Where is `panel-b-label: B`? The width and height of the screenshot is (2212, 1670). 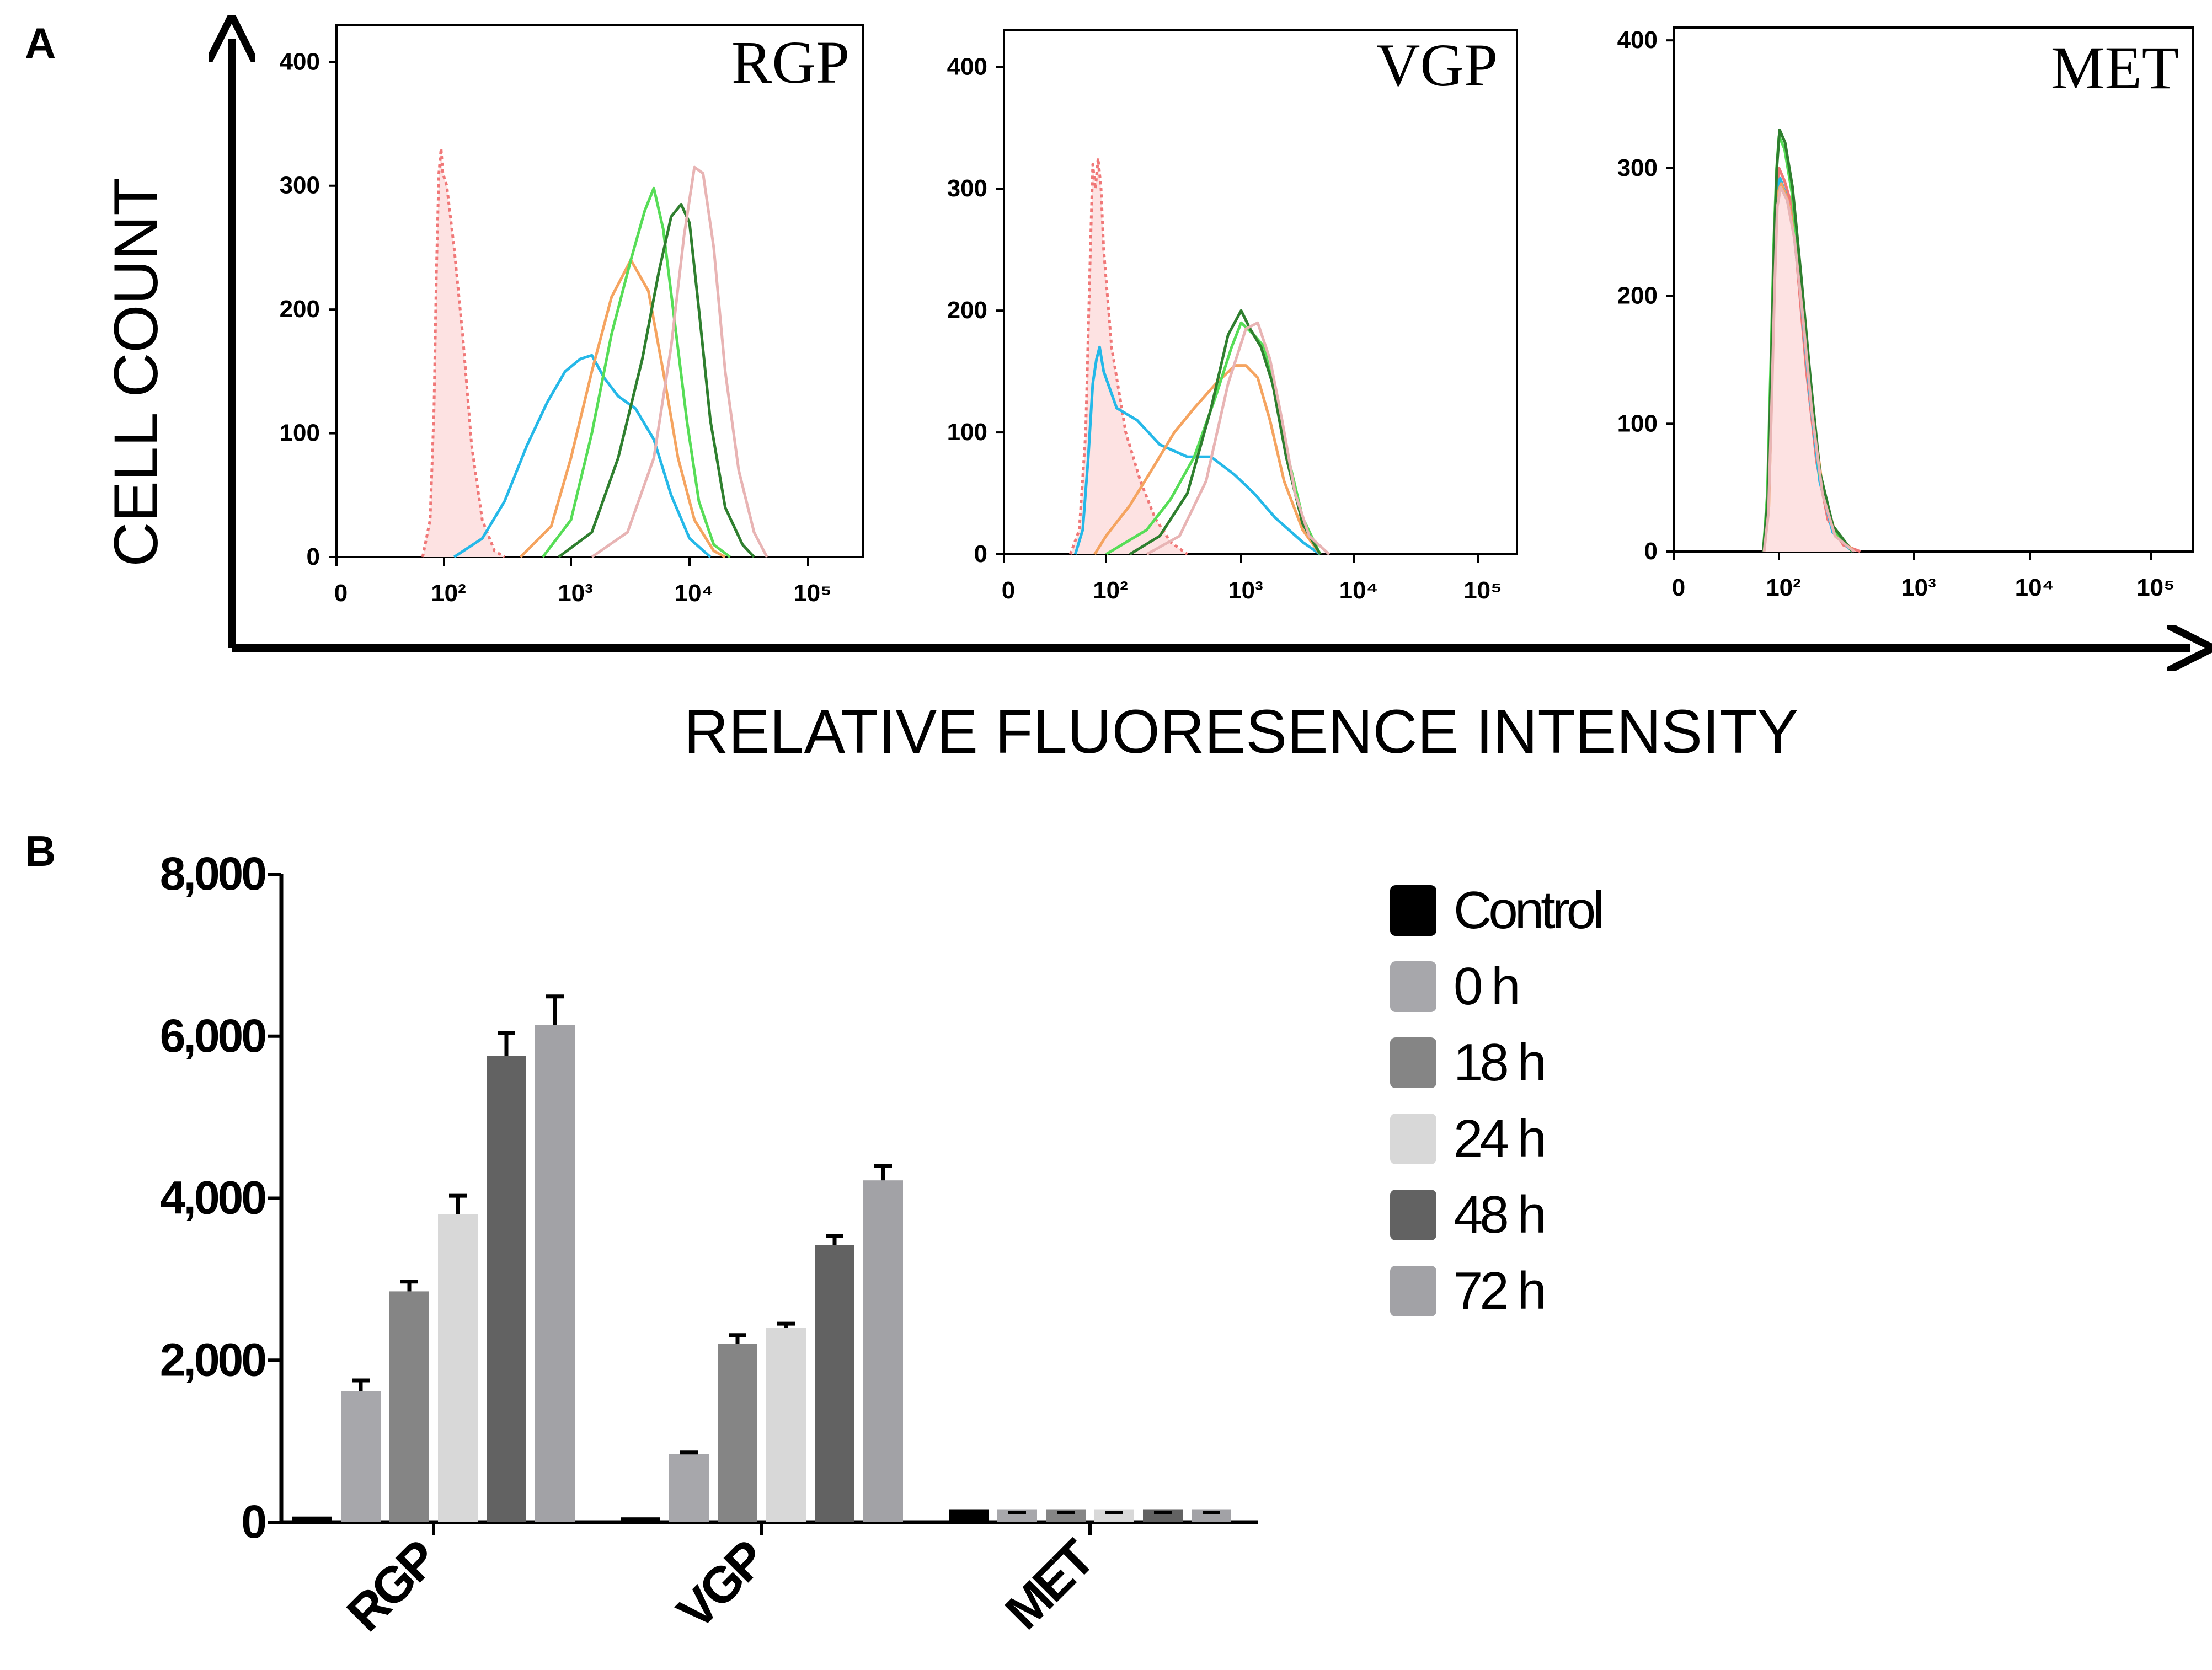
panel-b-label: B is located at coordinates (41, 851).